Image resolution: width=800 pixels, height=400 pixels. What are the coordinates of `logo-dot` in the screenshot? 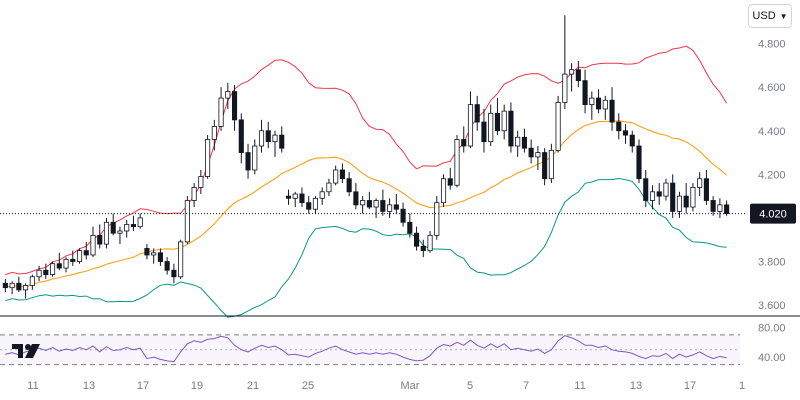 It's located at (28, 347).